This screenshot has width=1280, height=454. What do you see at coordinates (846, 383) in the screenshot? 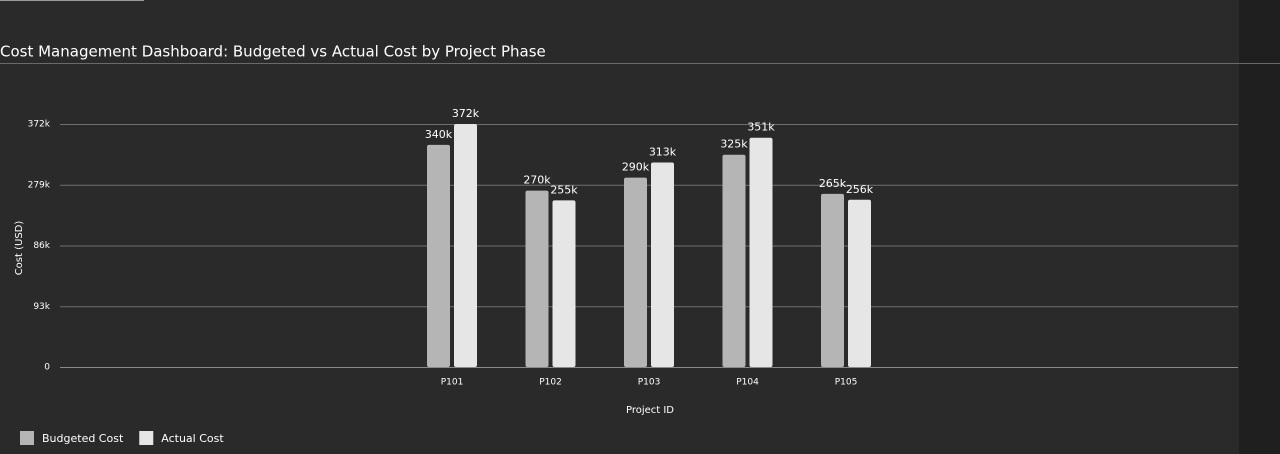
I see `x-tick-label: P105` at bounding box center [846, 383].